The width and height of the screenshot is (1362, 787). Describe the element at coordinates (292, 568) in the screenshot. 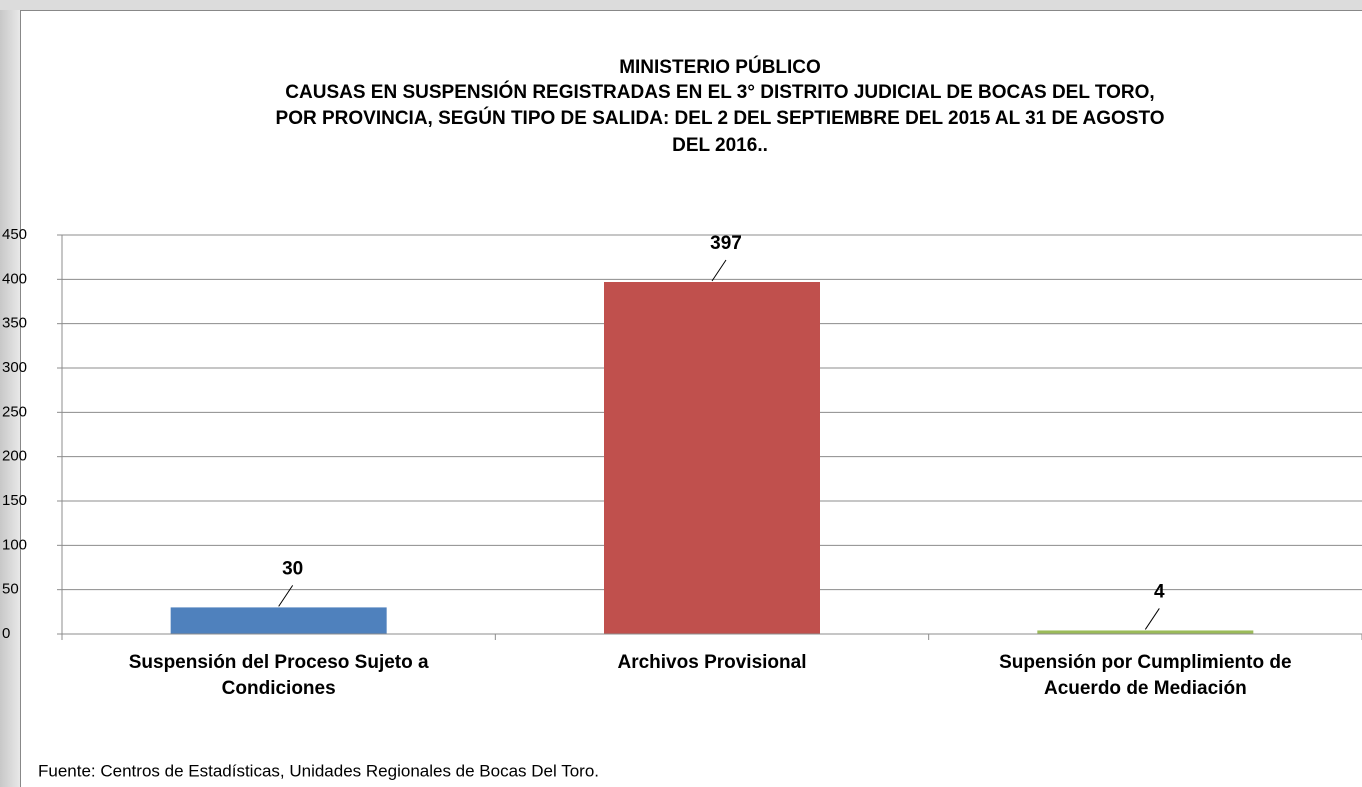

I see `value-label: 30` at that location.